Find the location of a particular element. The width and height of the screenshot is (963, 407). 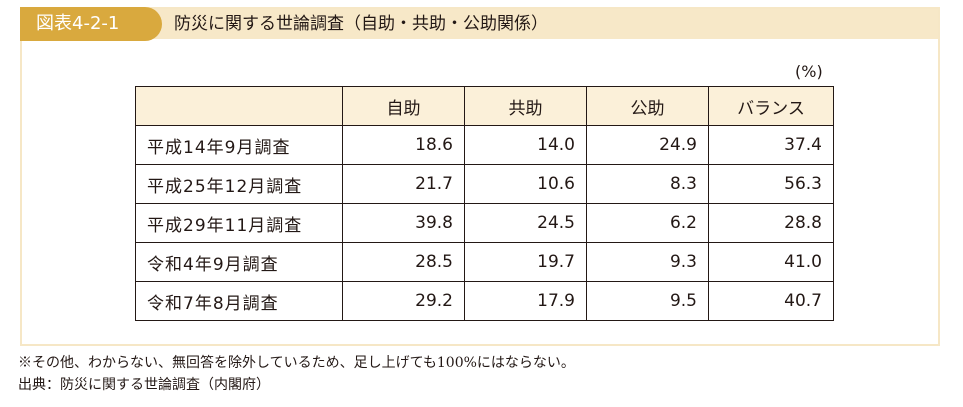

table-row: 令和7年8月調査 29.2 17.9 9.5 40.7 is located at coordinates (484, 301).